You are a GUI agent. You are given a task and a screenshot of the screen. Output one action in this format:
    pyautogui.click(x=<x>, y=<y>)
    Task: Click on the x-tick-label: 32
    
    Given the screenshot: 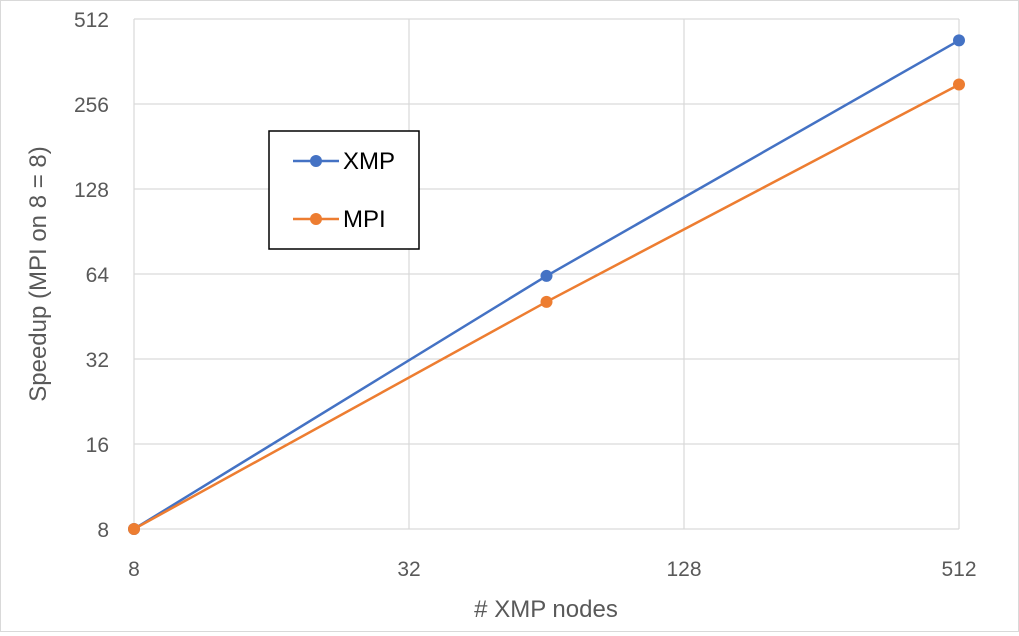 What is the action you would take?
    pyautogui.click(x=408, y=569)
    